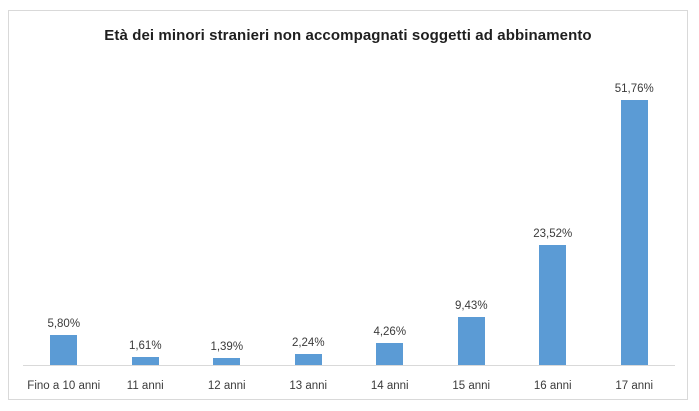 This screenshot has width=699, height=411. What do you see at coordinates (471, 386) in the screenshot?
I see `x-axis-label: 15 anni` at bounding box center [471, 386].